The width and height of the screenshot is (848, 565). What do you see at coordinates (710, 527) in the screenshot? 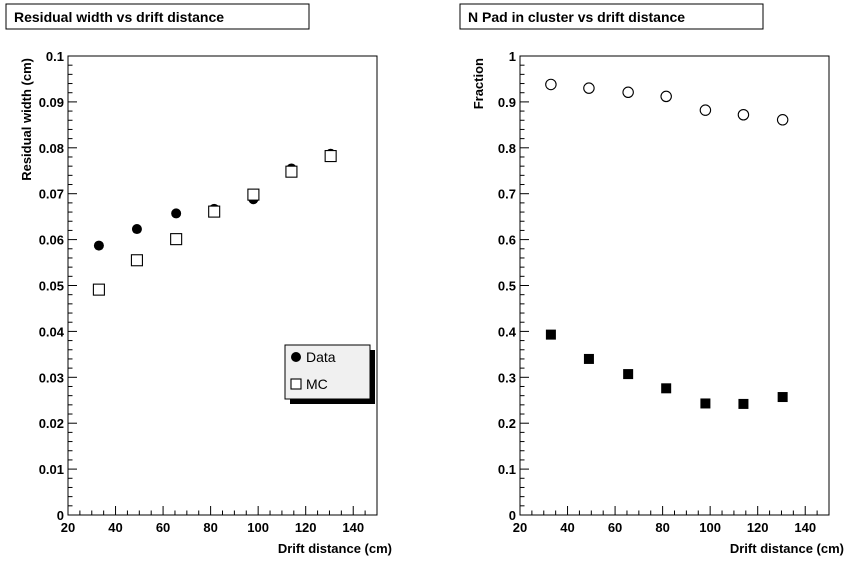
I see `right-x-tick-label: 100` at bounding box center [710, 527].